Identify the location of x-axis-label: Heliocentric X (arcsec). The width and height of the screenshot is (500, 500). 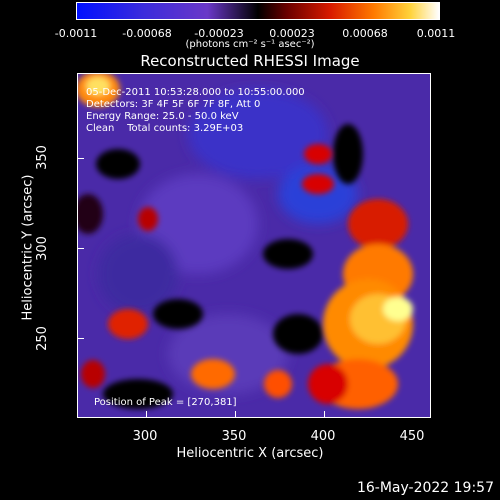
(250, 453).